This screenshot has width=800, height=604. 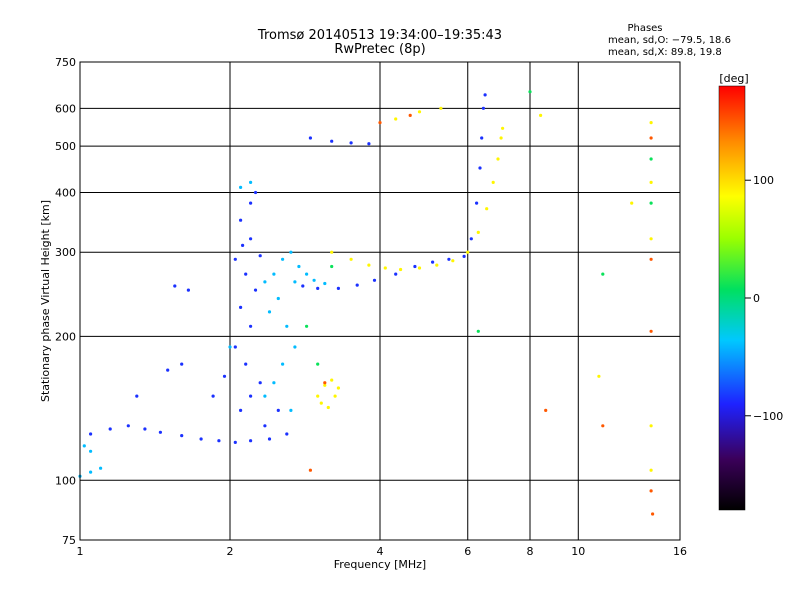 What do you see at coordinates (768, 416) in the screenshot?
I see `colorbar-tick-label: −100` at bounding box center [768, 416].